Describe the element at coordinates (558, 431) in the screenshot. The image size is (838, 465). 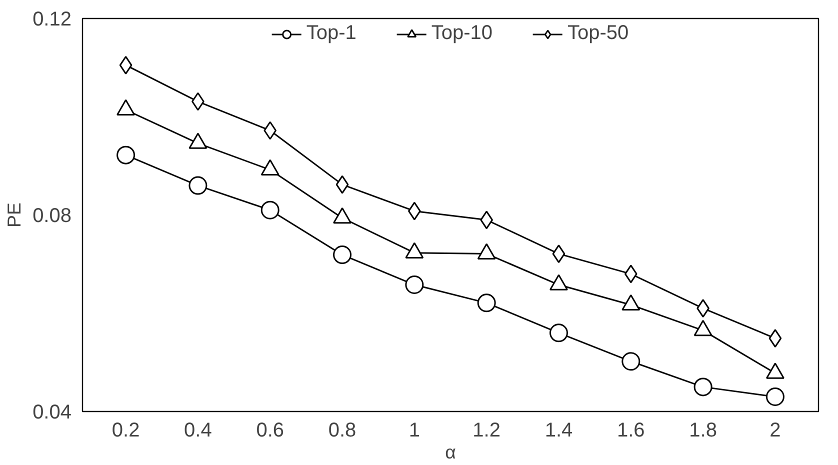
I see `x-tick-label: 1.4` at that location.